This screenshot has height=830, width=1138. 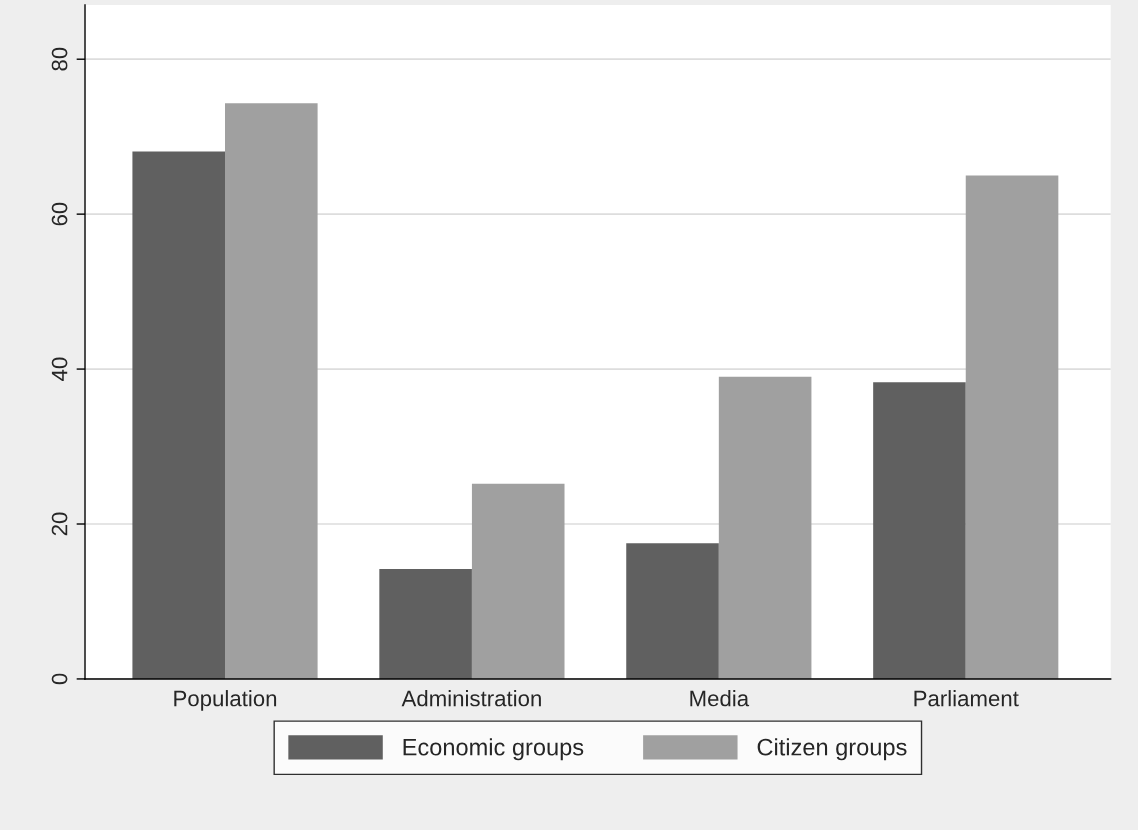 What do you see at coordinates (225, 700) in the screenshot?
I see `x-tick-label: Population` at bounding box center [225, 700].